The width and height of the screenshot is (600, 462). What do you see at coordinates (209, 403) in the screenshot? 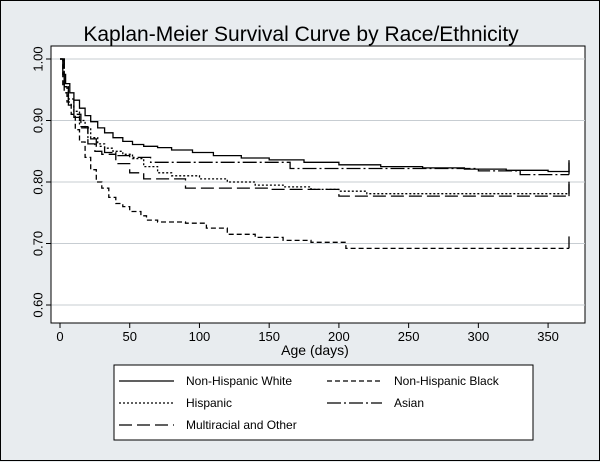
I see `legend-label: Hispanic` at bounding box center [209, 403].